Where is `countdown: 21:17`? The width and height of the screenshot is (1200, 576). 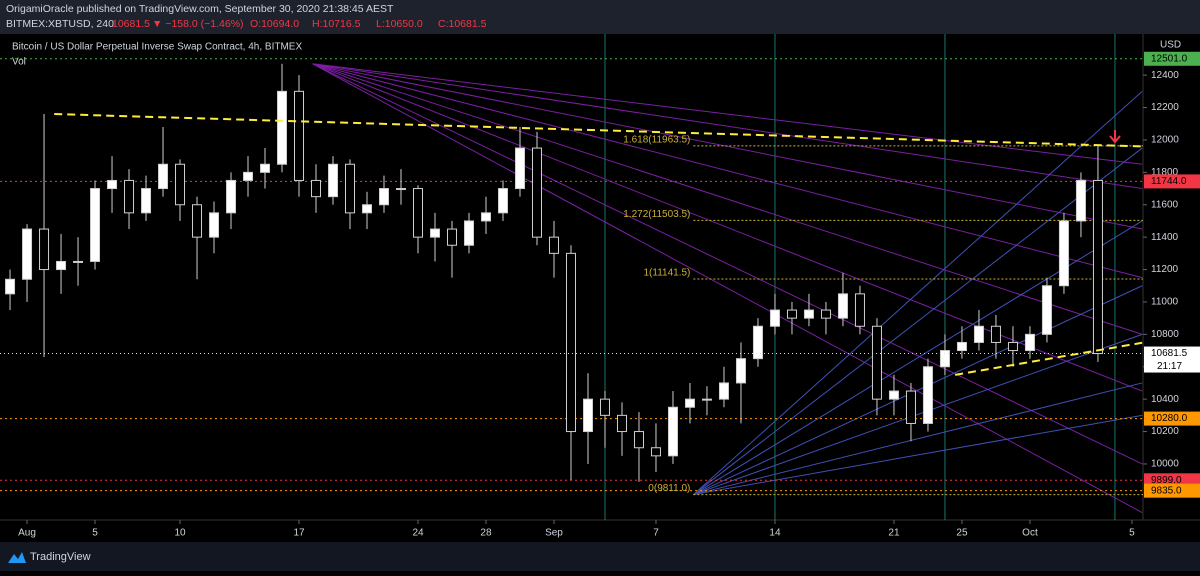
countdown: 21:17 is located at coordinates (1169, 366).